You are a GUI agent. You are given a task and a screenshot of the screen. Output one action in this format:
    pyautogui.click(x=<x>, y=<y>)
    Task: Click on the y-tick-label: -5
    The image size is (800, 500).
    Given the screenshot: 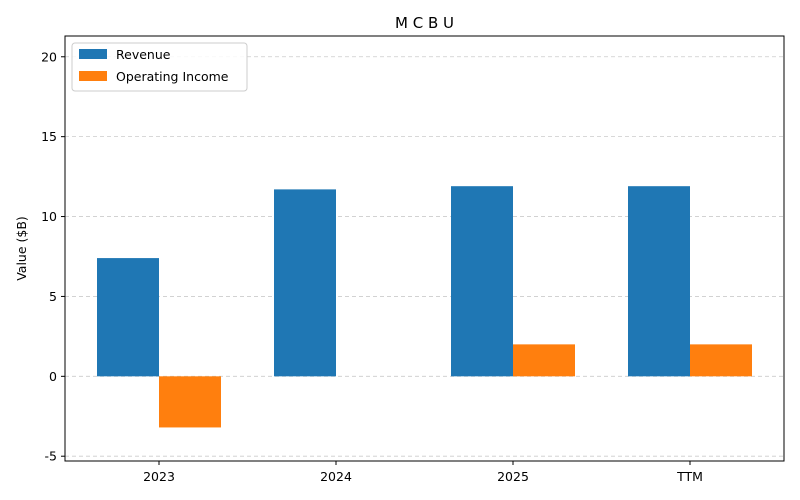 What is the action you would take?
    pyautogui.click(x=51, y=456)
    